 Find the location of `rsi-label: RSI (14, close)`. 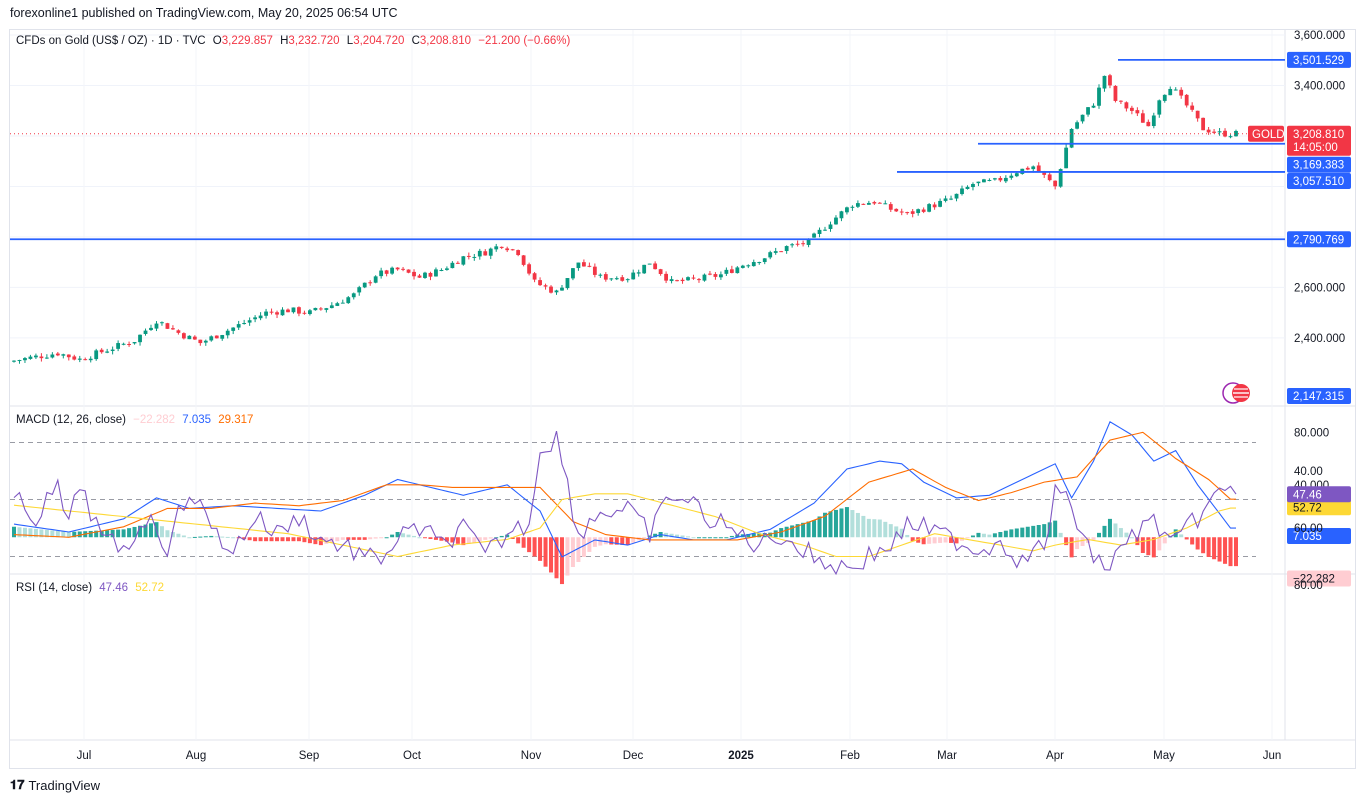

rsi-label: RSI (14, close) is located at coordinates (54, 588).